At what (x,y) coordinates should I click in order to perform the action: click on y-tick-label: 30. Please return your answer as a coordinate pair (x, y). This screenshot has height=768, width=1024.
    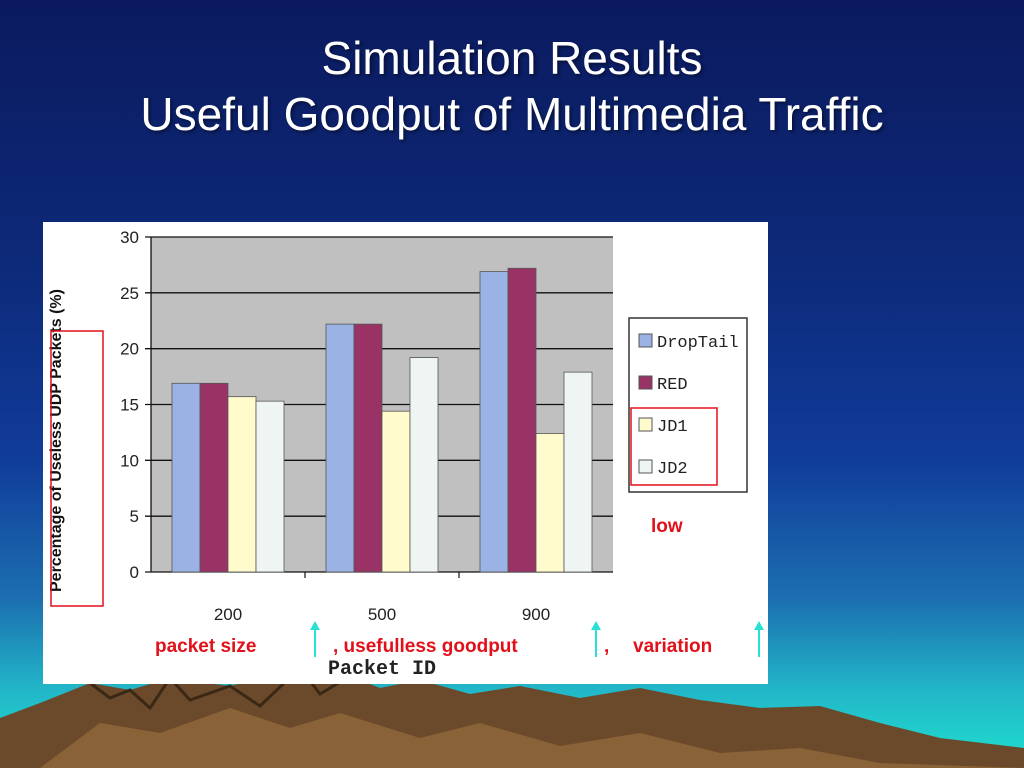
    Looking at the image, I should click on (129, 237).